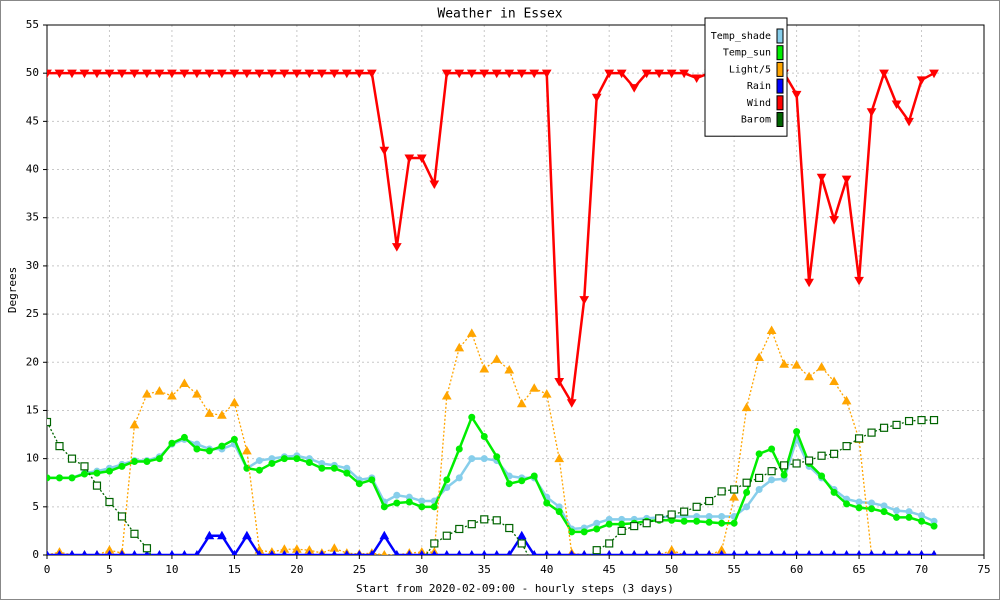 This screenshot has width=1000, height=600. Describe the element at coordinates (747, 53) in the screenshot. I see `legend-label: Temp_sun` at that location.